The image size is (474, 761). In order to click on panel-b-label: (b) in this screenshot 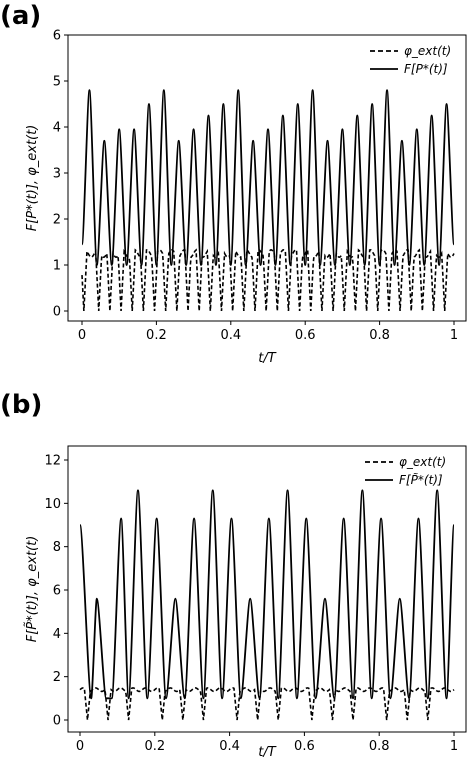, I will do `click(21, 405)`.